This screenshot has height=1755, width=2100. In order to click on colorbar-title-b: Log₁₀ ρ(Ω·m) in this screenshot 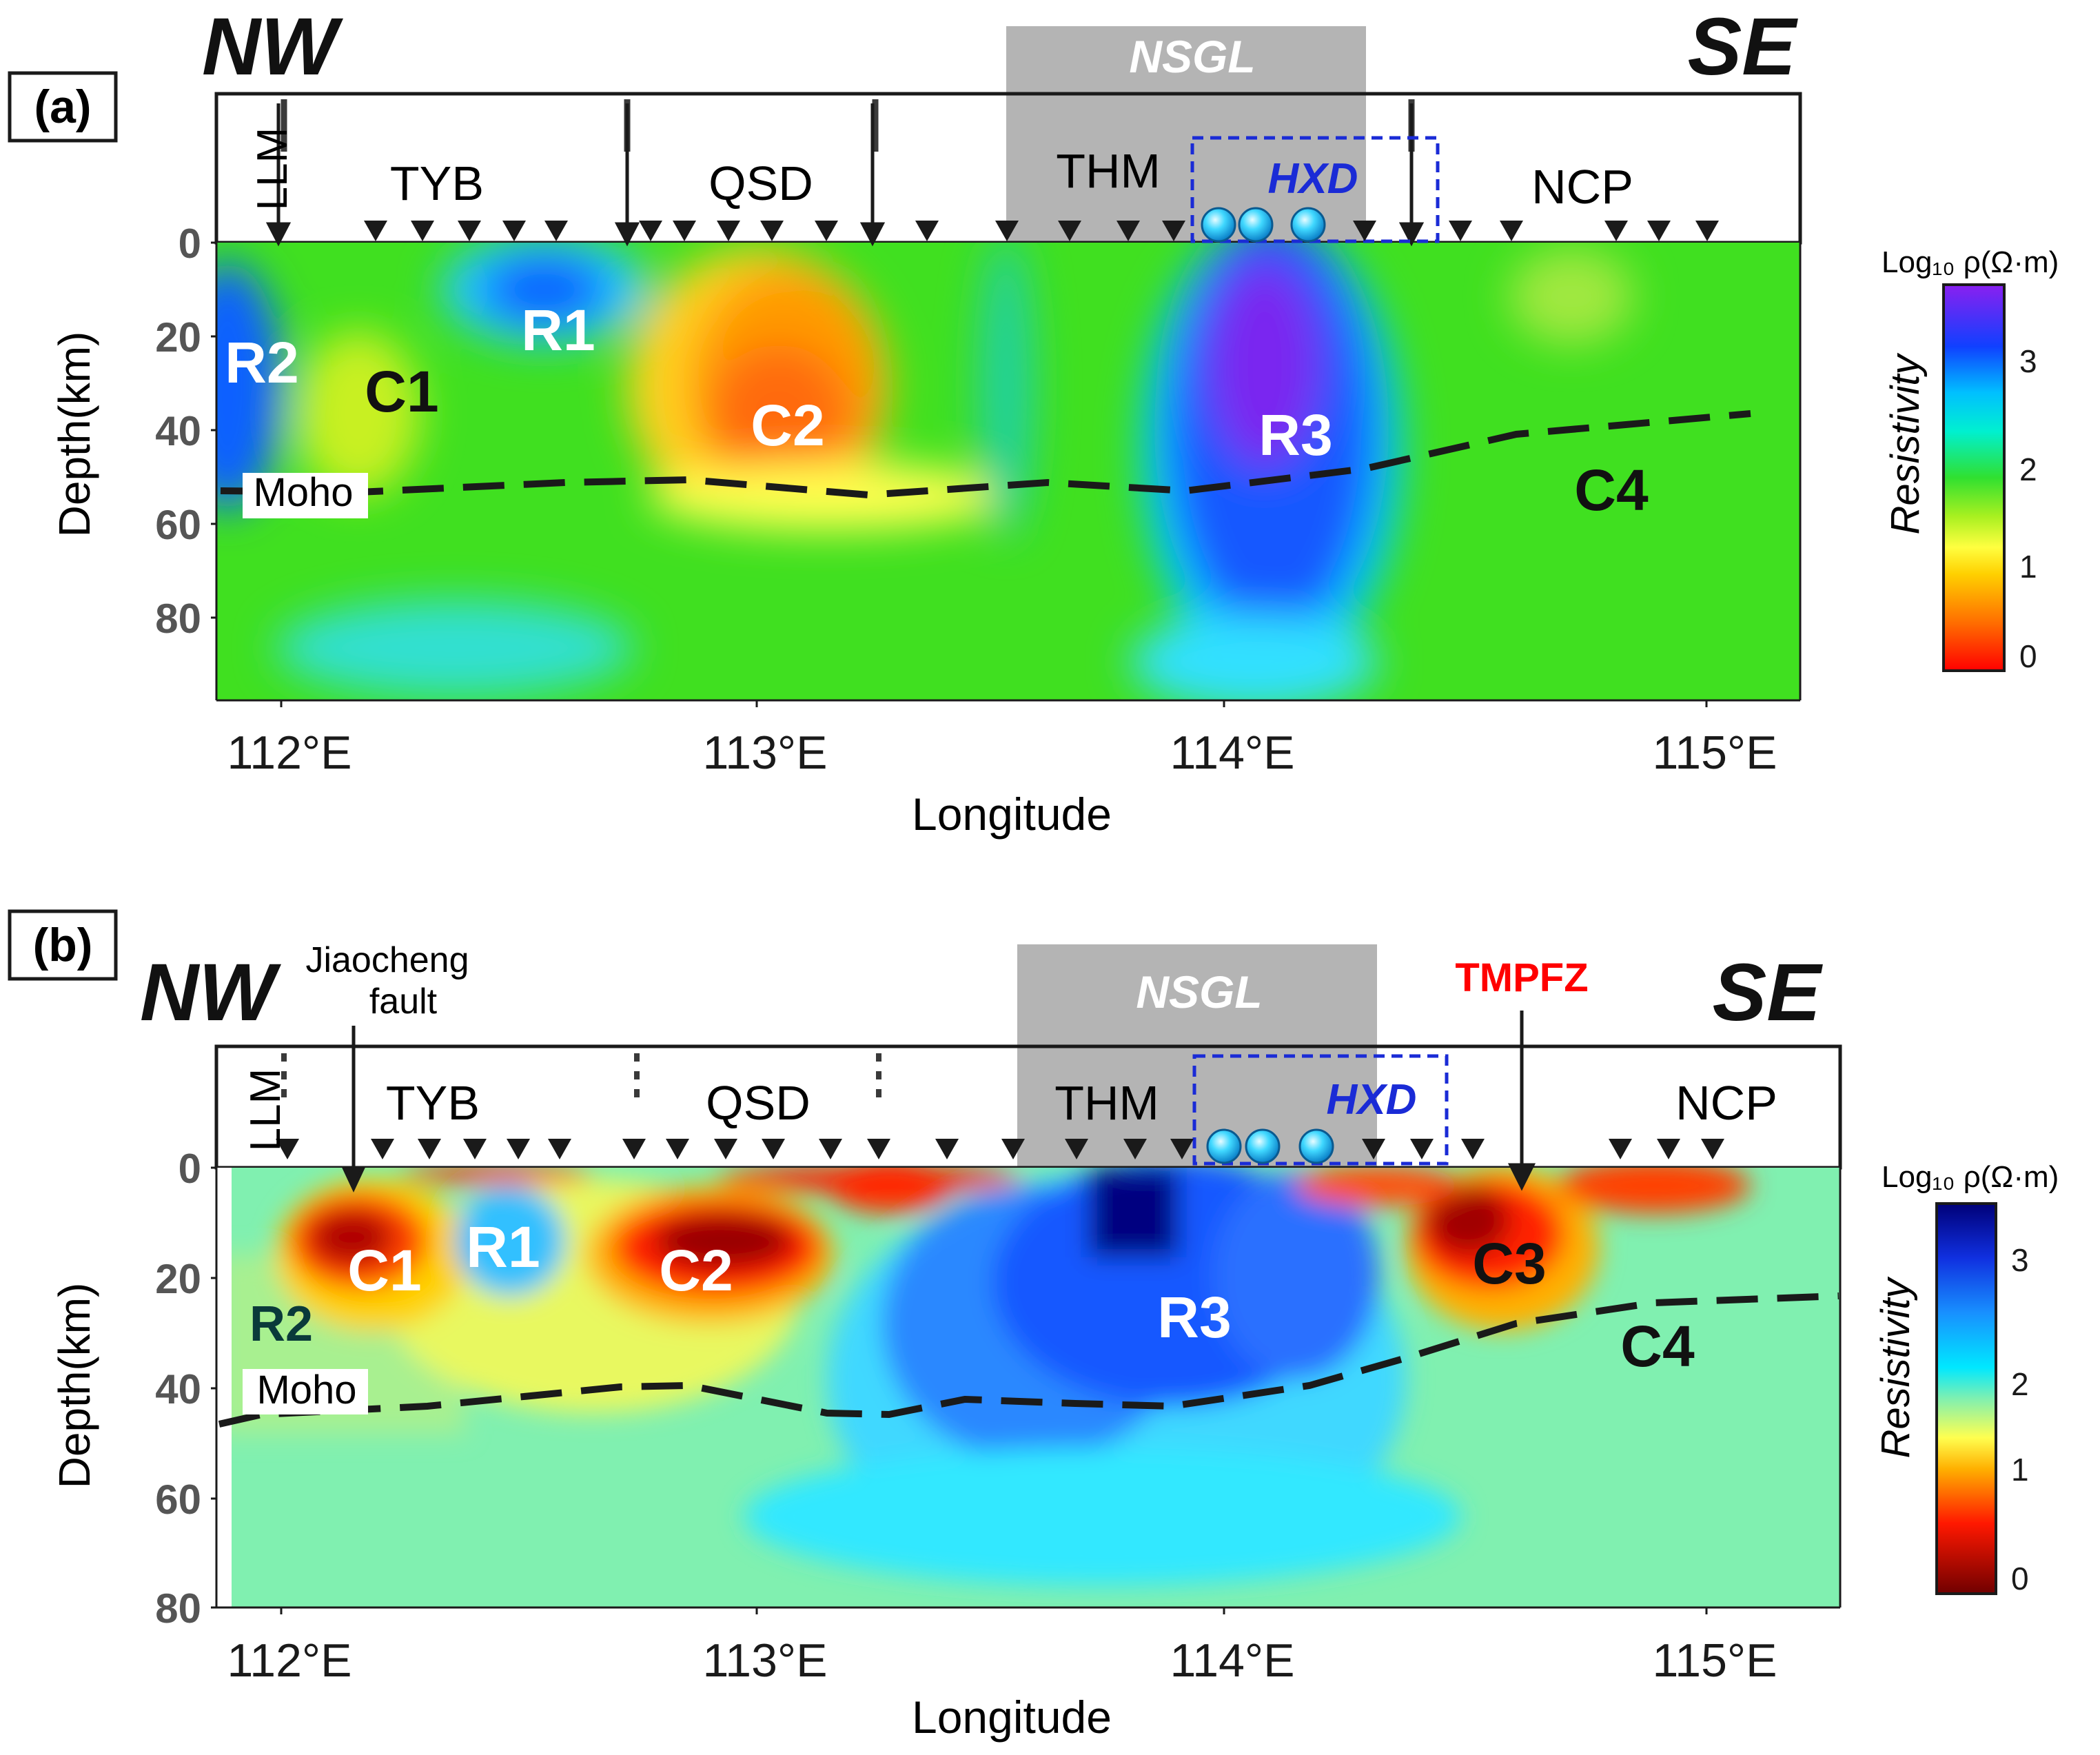, I will do `click(1971, 1177)`.